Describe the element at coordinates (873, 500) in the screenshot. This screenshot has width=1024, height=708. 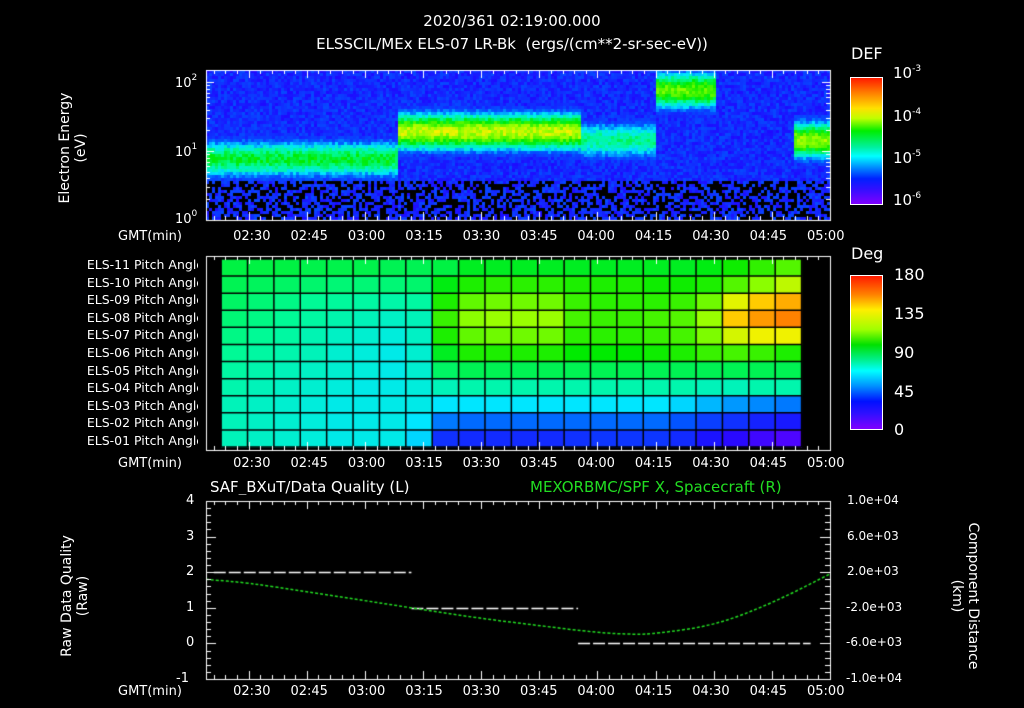
I see `right-ytick-label: 1.0e+04` at that location.